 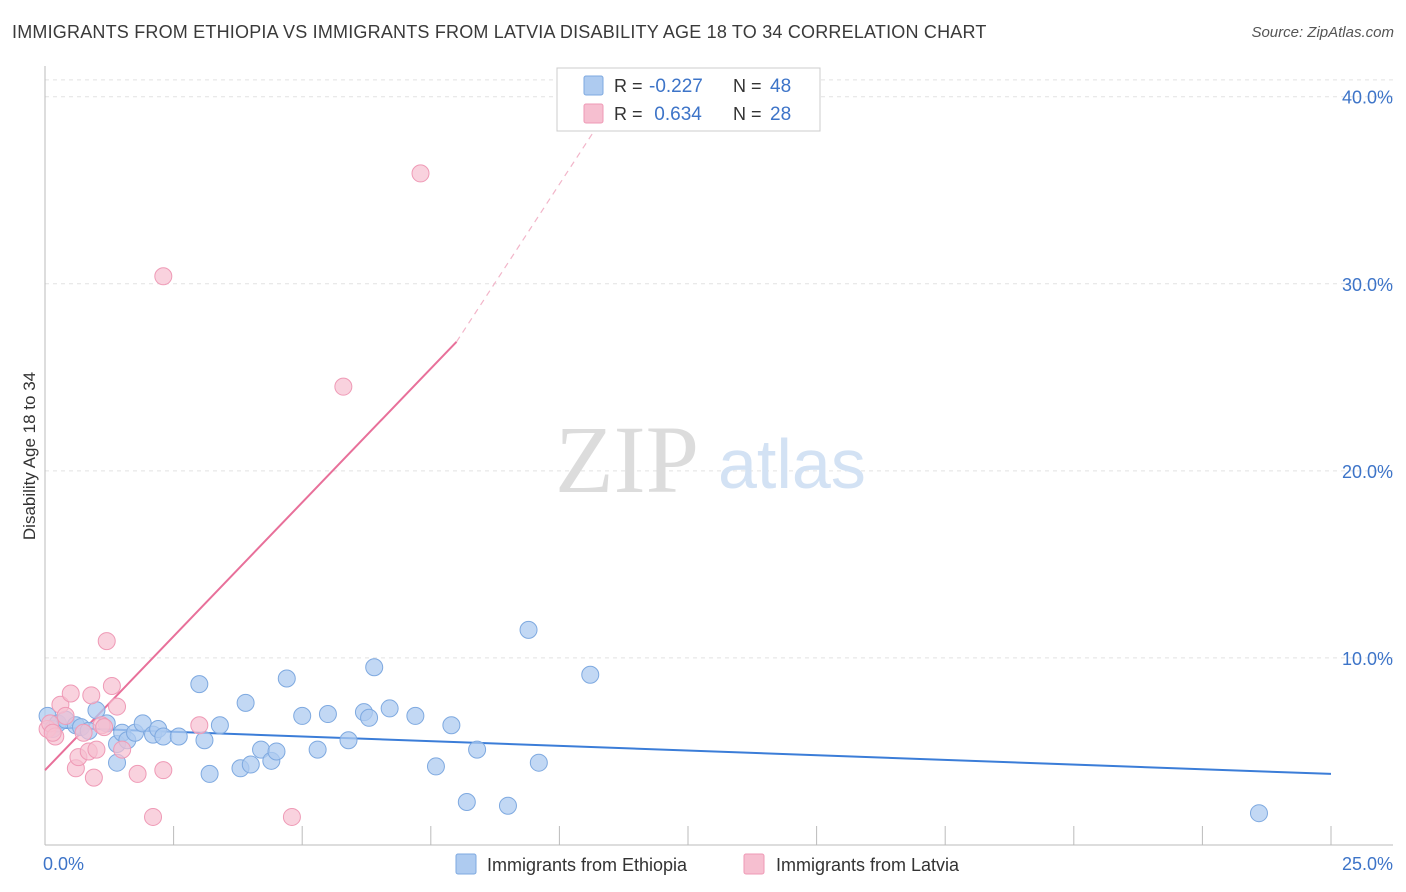 I want to click on source-label: Source: ZipAtlas.com, so click(x=1322, y=32).